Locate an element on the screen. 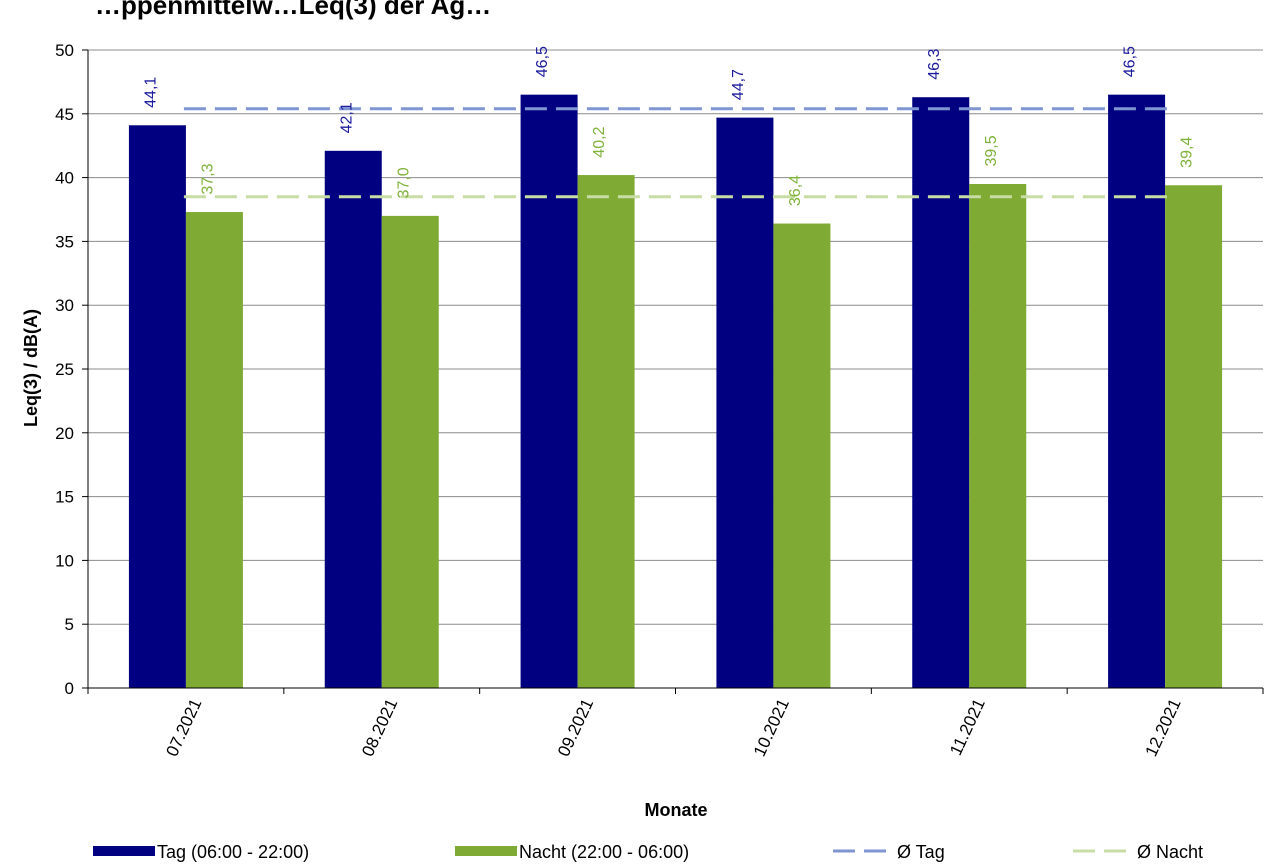 The height and width of the screenshot is (864, 1266). data-label: 36,4 is located at coordinates (795, 190).